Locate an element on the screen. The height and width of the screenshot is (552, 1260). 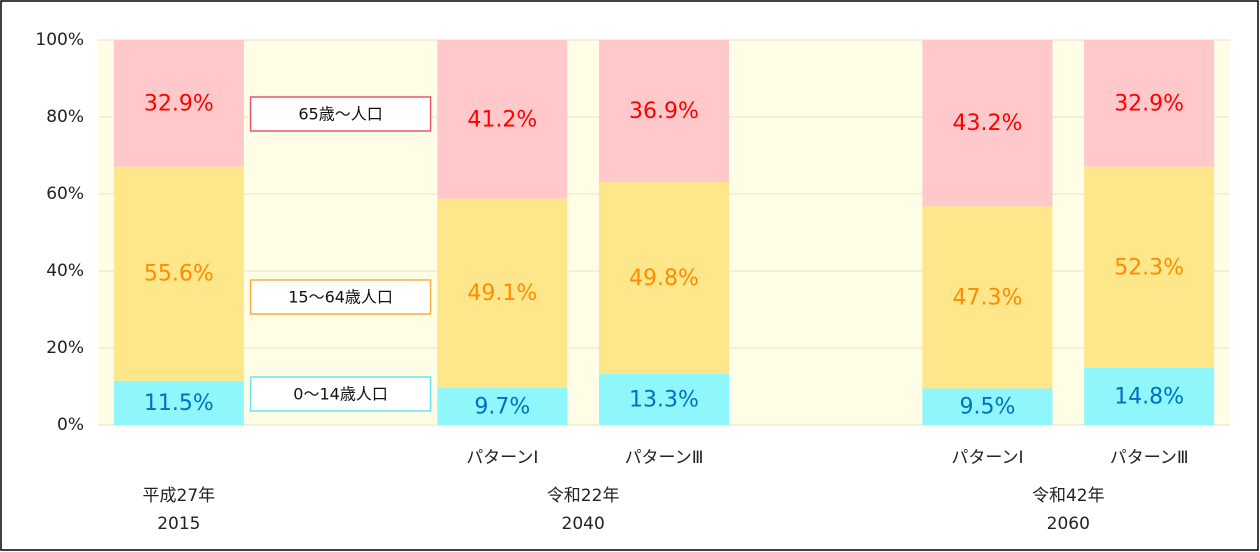
data-label: 43.2% is located at coordinates (987, 123).